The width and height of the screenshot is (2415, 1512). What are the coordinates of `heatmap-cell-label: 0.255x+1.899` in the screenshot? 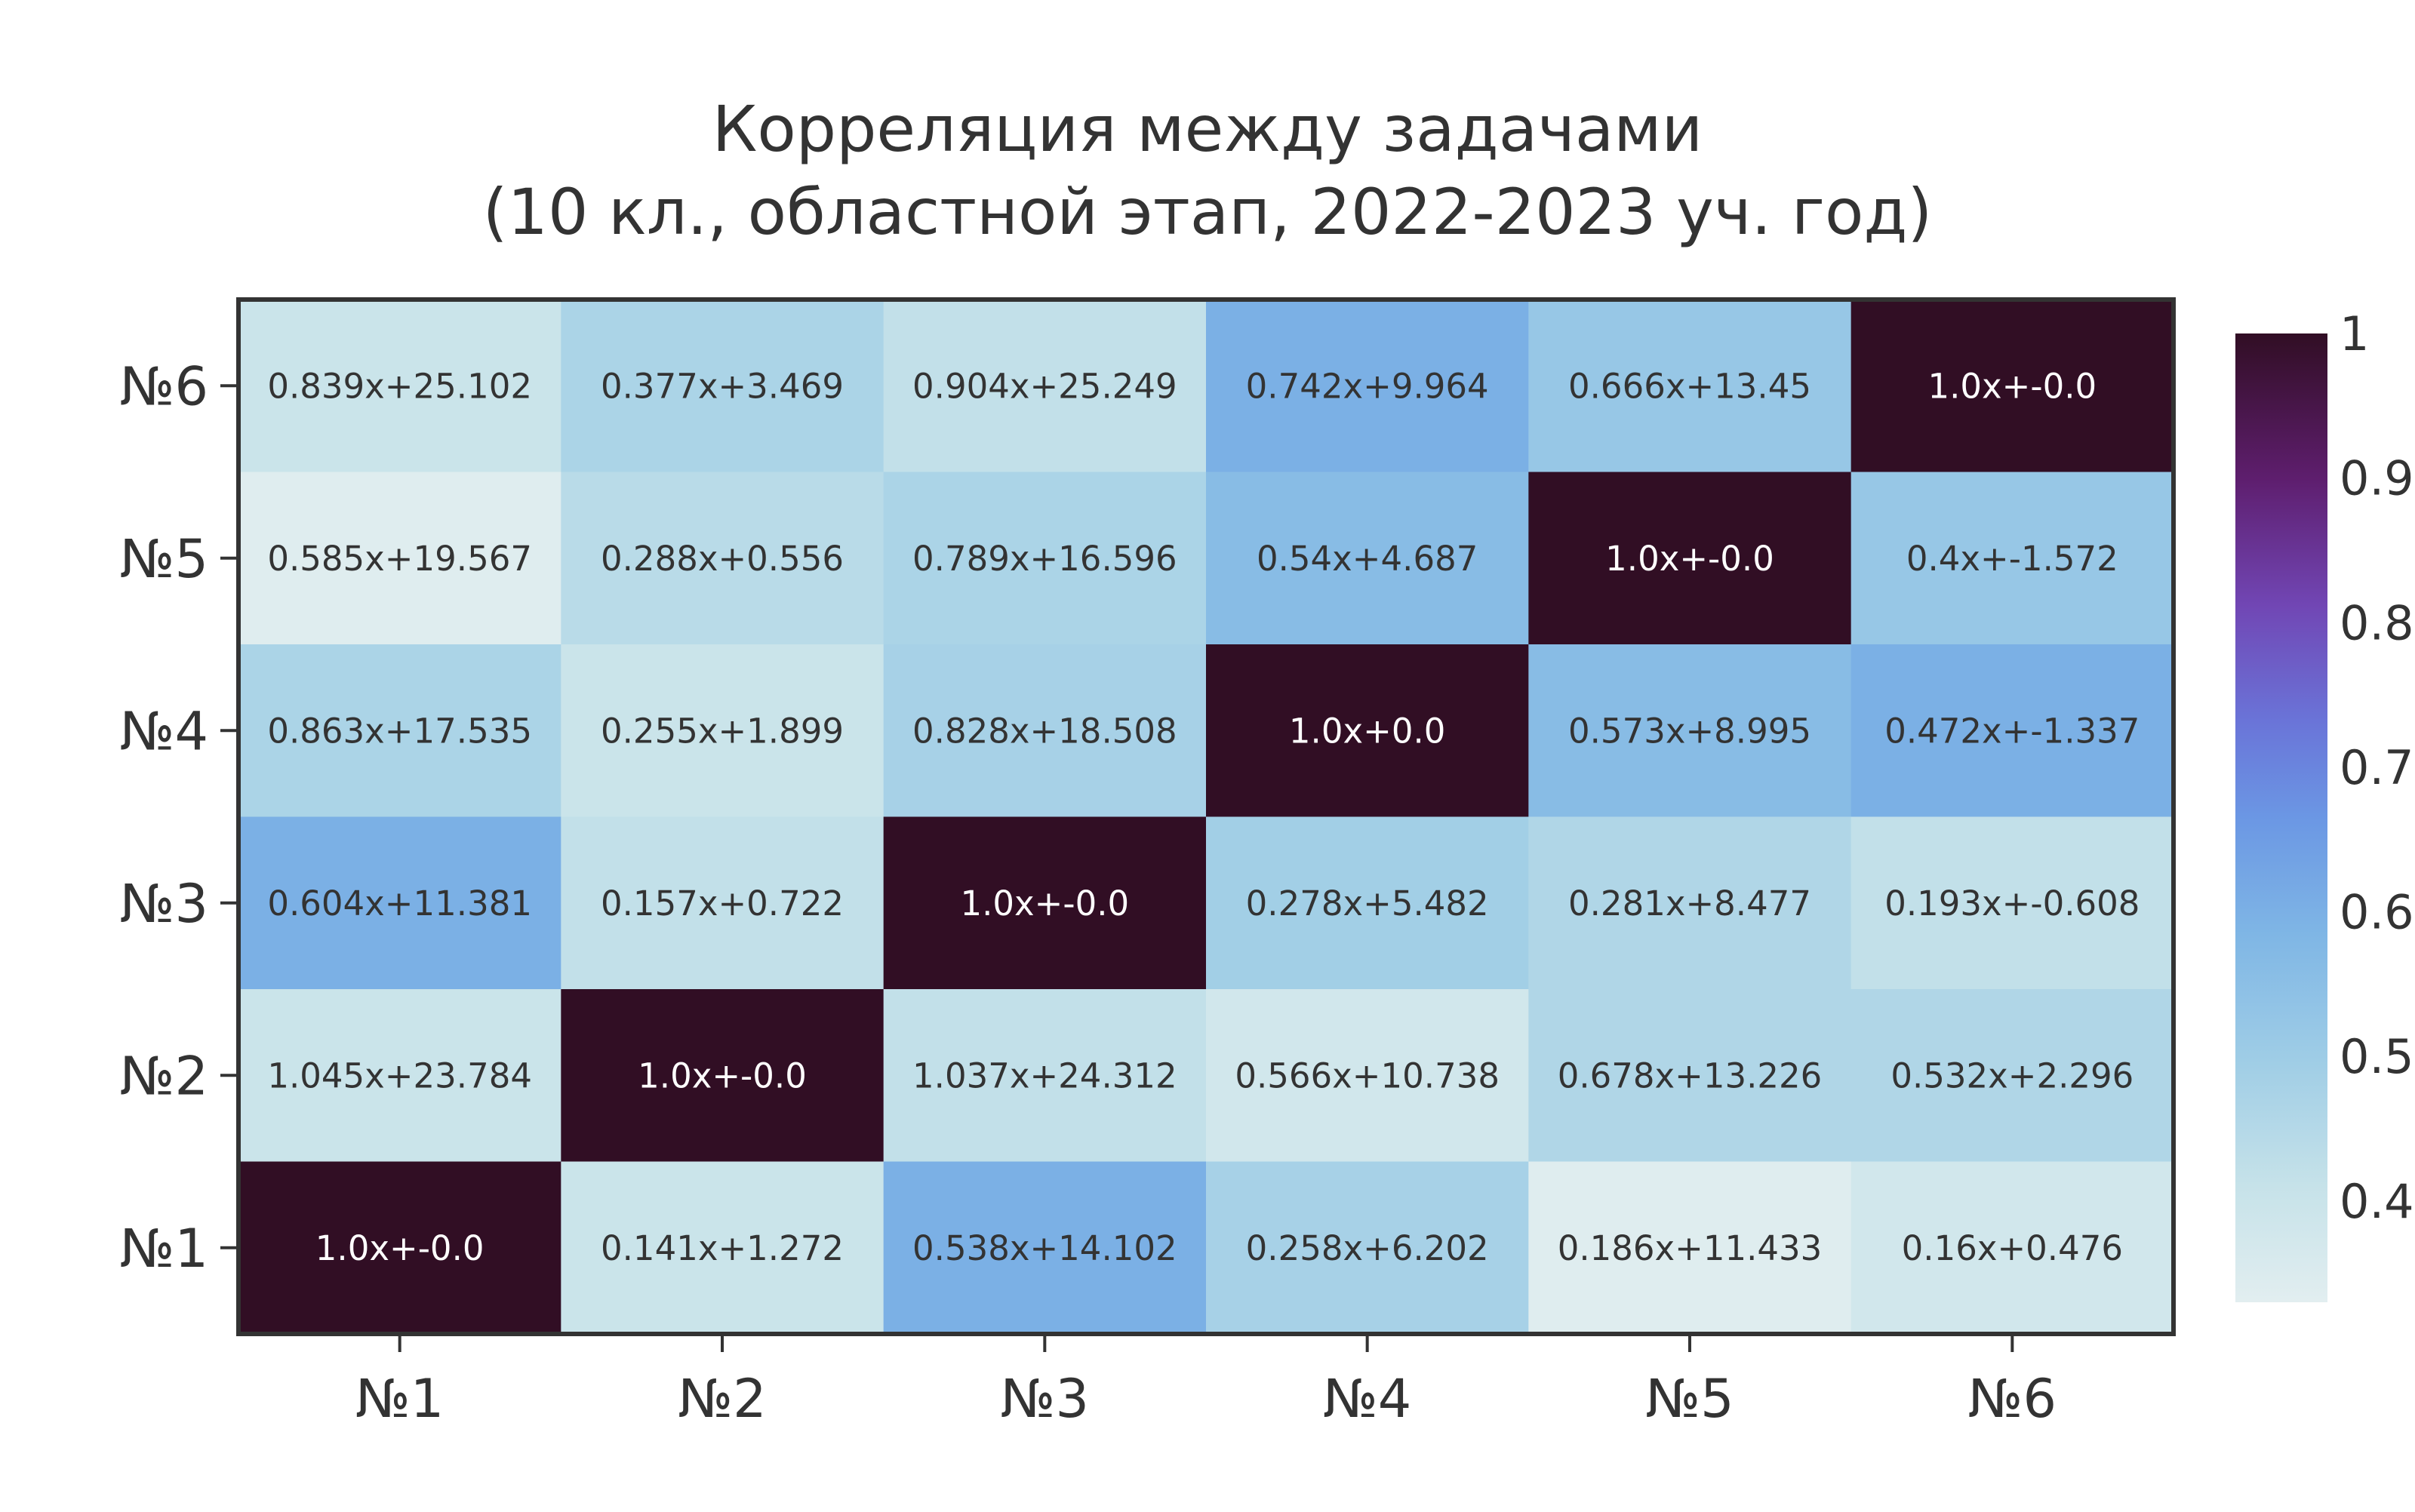 It's located at (722, 731).